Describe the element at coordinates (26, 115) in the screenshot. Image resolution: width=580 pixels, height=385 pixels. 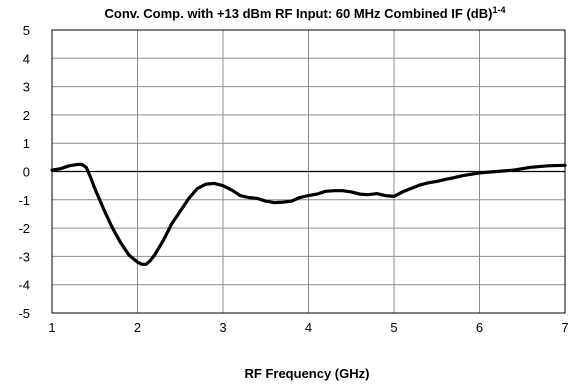
I see `y-tick-label: 2` at that location.